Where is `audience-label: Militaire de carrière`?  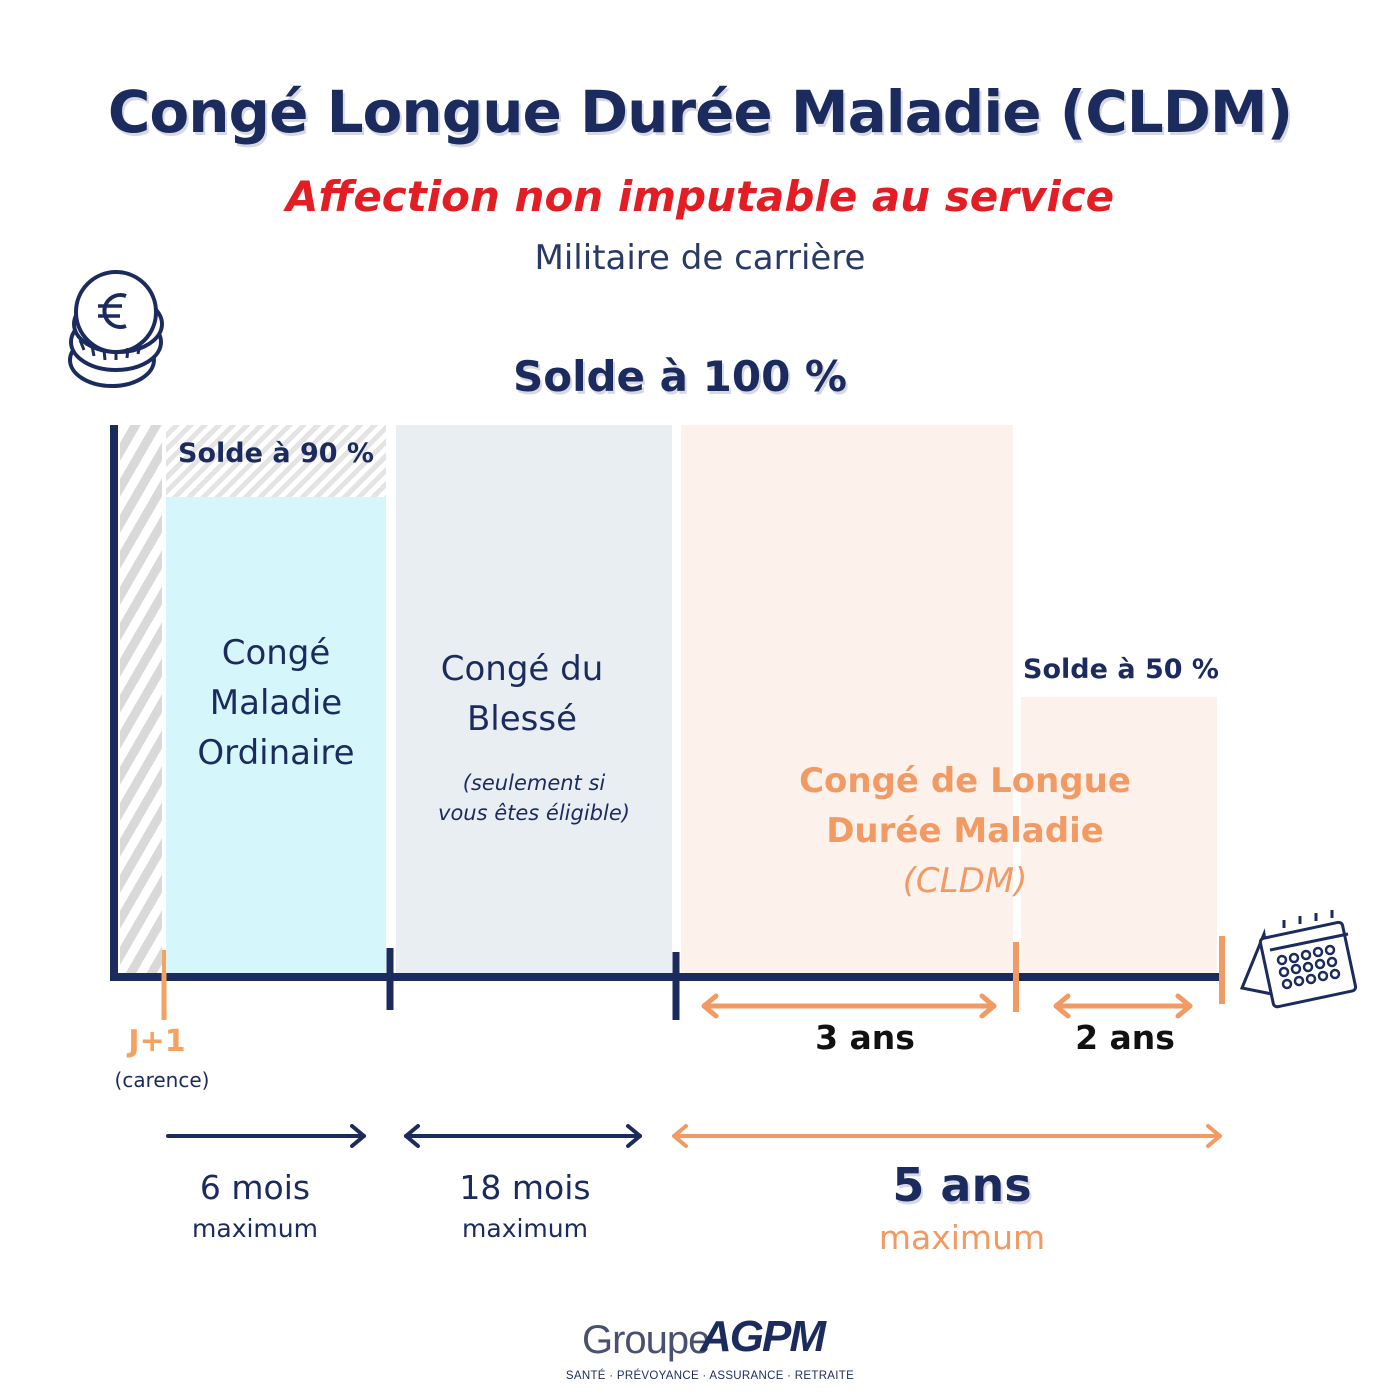
audience-label: Militaire de carrière is located at coordinates (700, 258).